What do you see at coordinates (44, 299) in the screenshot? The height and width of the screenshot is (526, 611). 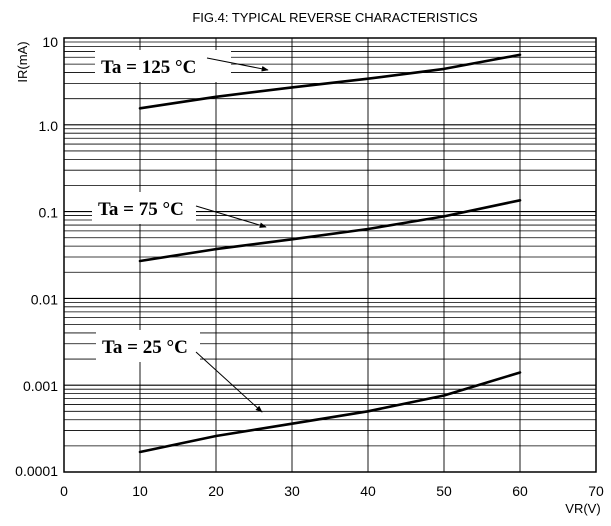 I see `y-tick-label: 0.01` at bounding box center [44, 299].